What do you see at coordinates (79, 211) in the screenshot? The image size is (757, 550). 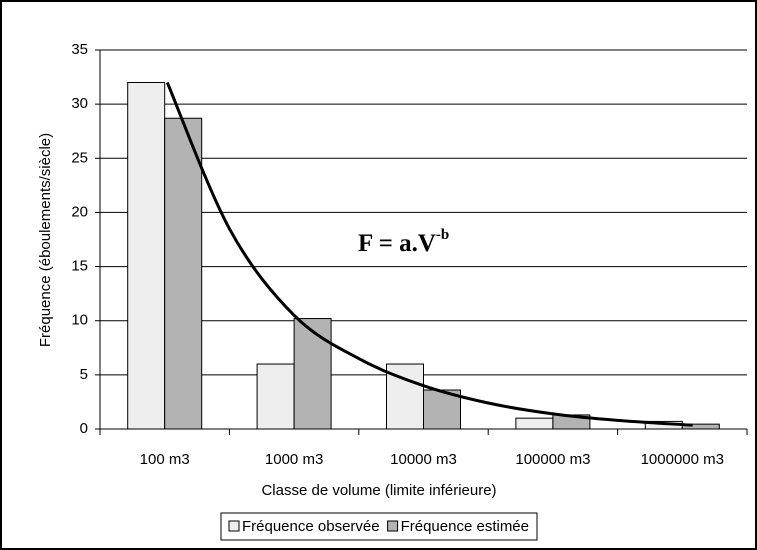 I see `y-tick-label: 20` at bounding box center [79, 211].